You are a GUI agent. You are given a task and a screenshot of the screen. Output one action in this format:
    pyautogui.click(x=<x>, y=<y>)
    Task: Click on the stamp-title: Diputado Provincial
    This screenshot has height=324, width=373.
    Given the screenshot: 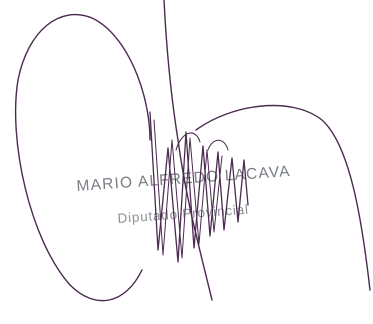 What is the action you would take?
    pyautogui.click(x=183, y=213)
    